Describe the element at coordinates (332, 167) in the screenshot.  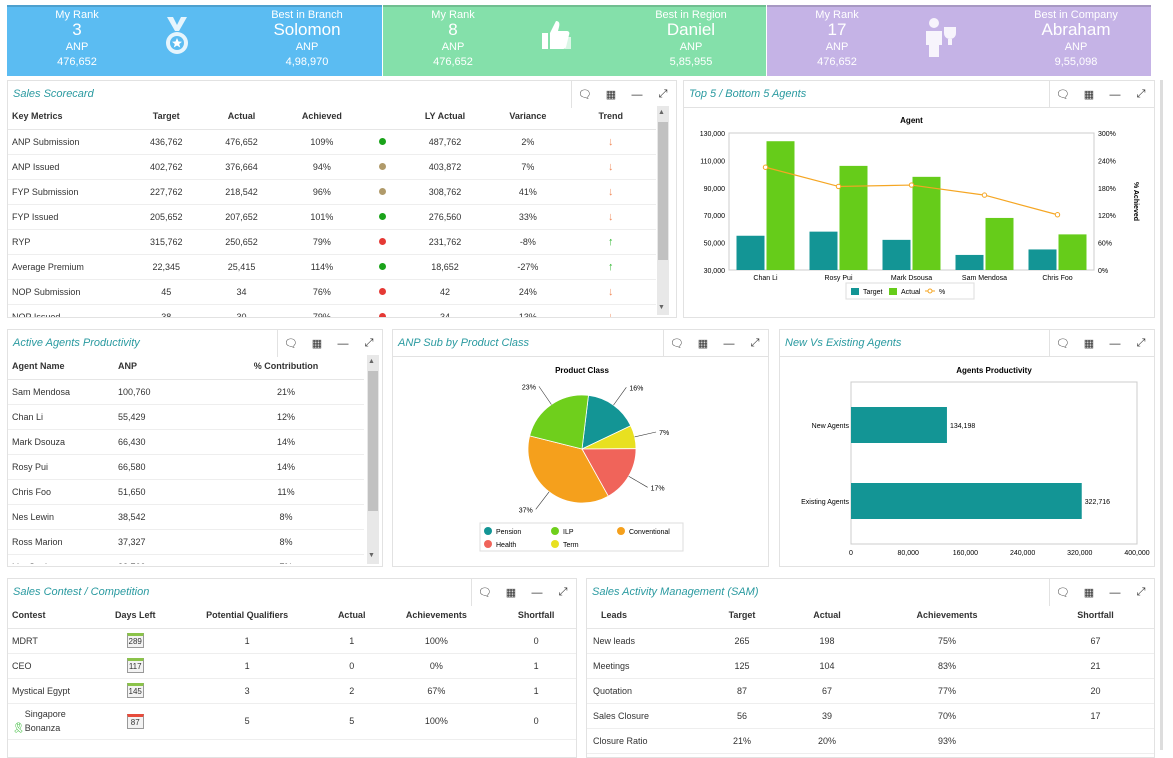
I see `table-row: ANP Issued 402,762 376,664 94% 403,872 7% ↓` at that location.